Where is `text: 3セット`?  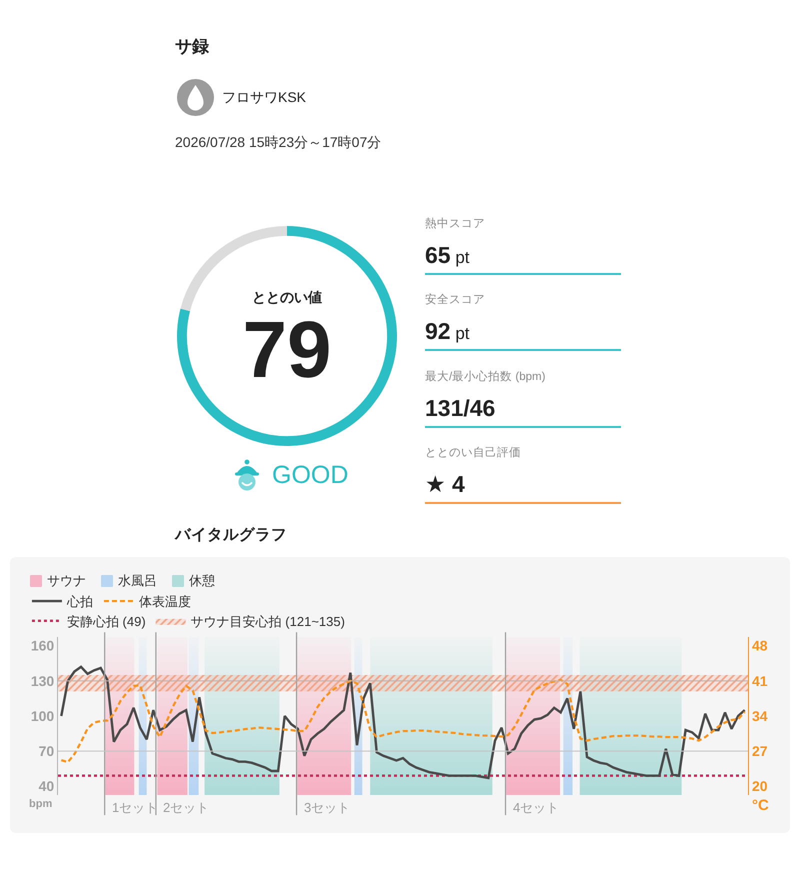
text: 3セット is located at coordinates (327, 807).